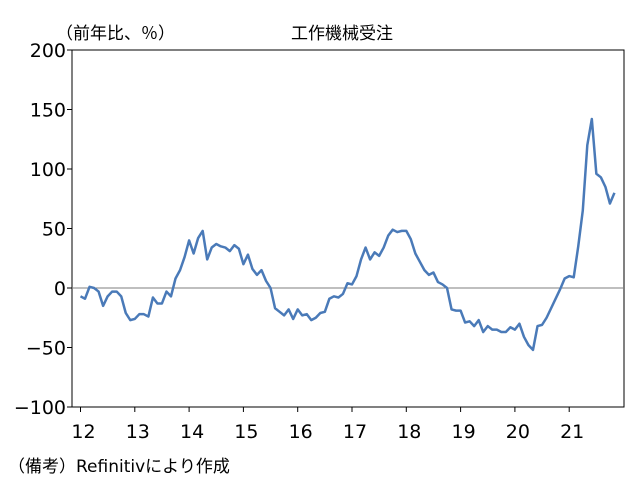 This screenshot has height=481, width=638. I want to click on y-axis-label: （前年比、％）, so click(115, 34).